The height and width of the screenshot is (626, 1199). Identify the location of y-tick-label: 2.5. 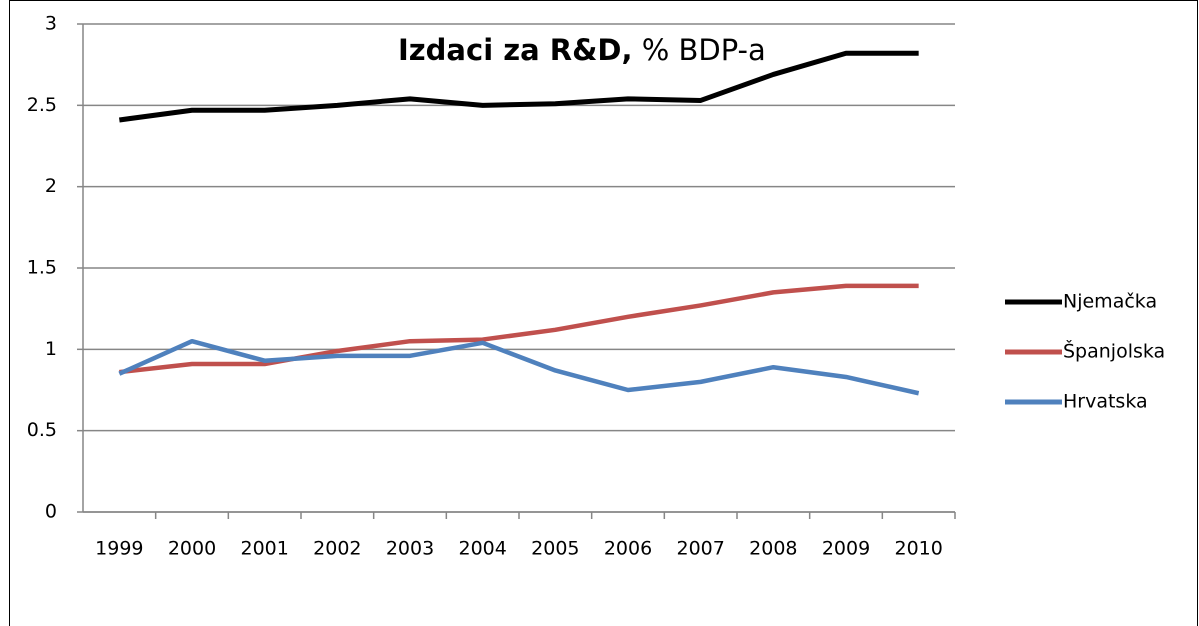
(42, 105).